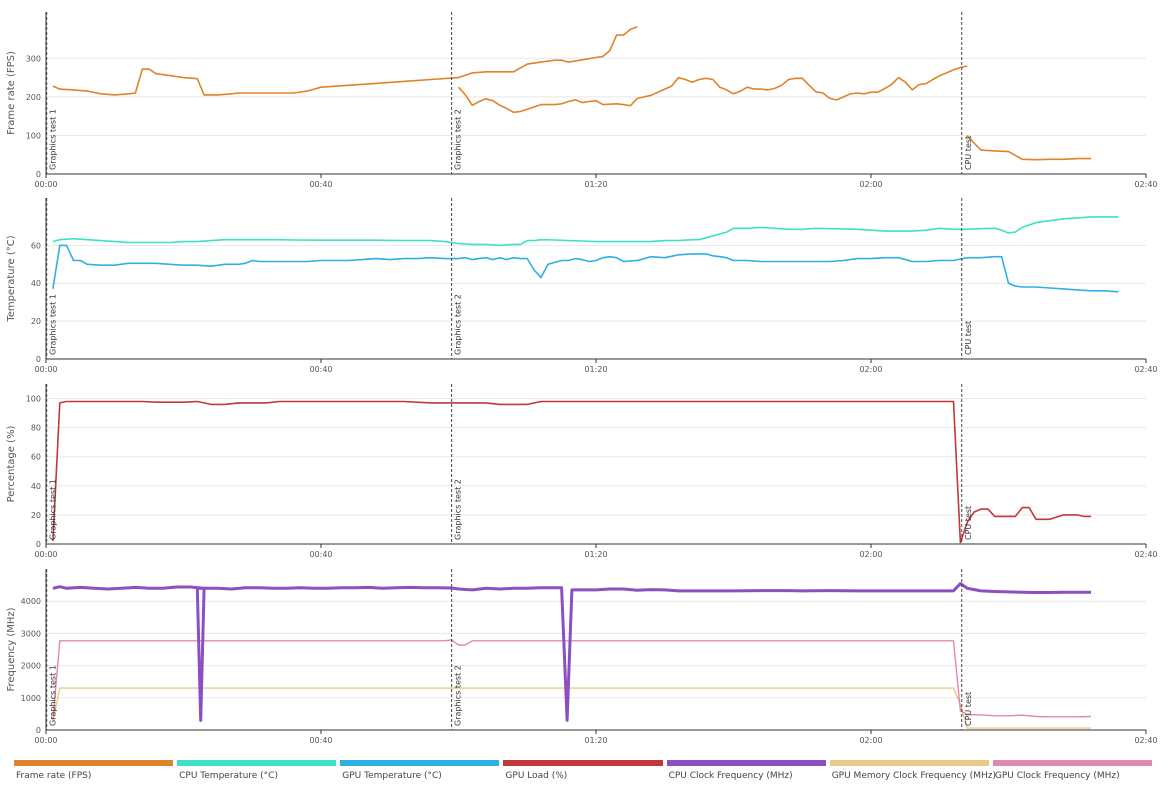  What do you see at coordinates (31, 666) in the screenshot?
I see `y-tick-label: 2000` at bounding box center [31, 666].